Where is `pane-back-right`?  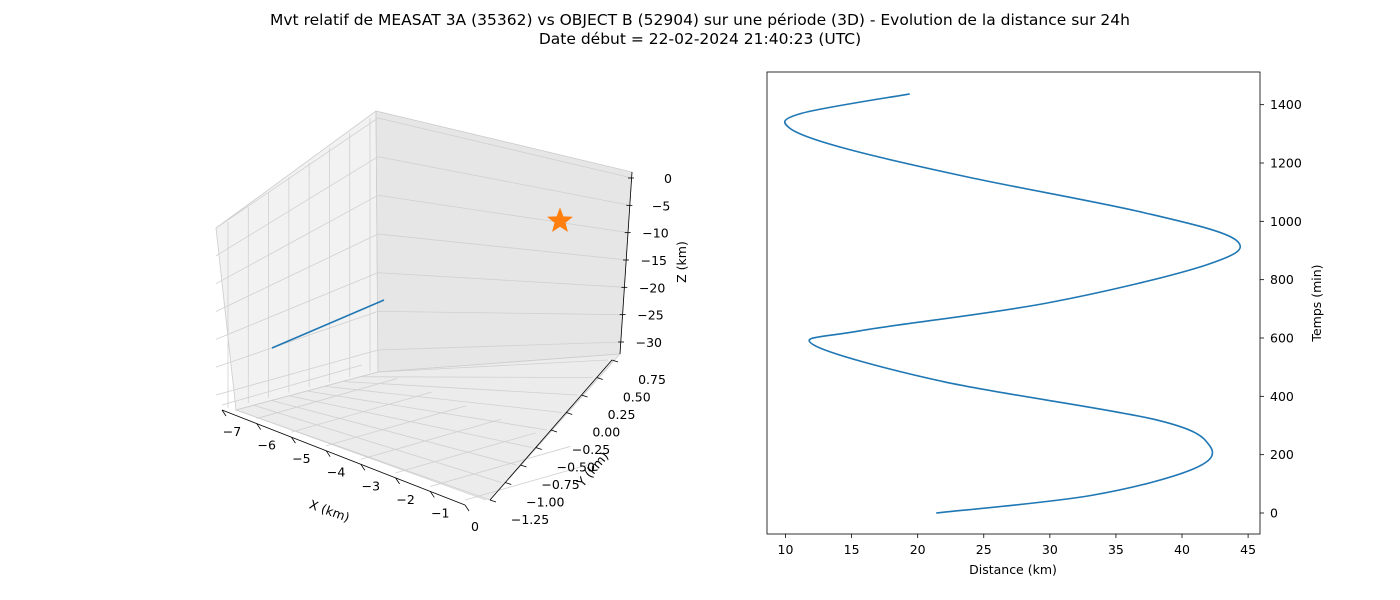 pane-back-right is located at coordinates (504, 241).